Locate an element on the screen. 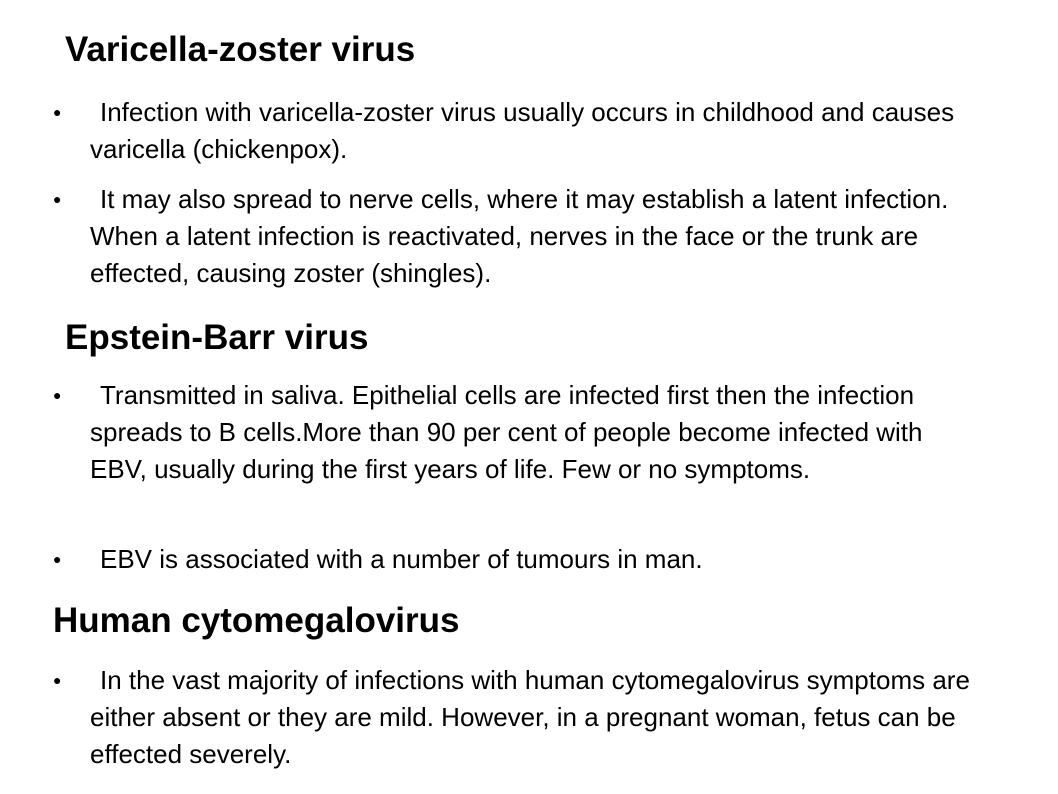  section-heading-cytomegalovirus: Human cytomegalovirus is located at coordinates (256, 620).